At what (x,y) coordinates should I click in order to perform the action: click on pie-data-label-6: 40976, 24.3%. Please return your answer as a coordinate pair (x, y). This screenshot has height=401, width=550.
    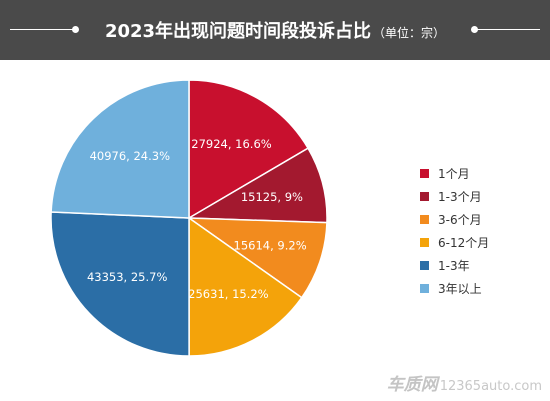
    Looking at the image, I should click on (130, 156).